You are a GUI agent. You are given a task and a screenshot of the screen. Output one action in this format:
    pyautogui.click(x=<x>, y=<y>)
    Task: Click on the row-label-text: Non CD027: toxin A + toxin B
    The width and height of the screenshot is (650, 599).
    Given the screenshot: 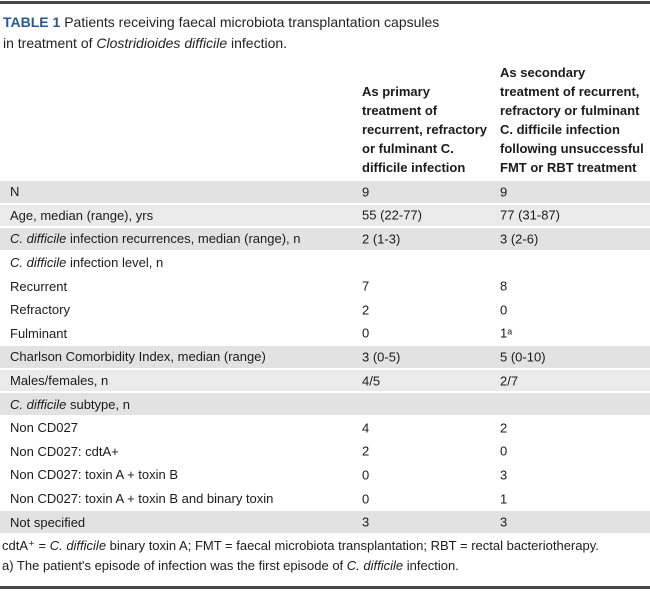 What is the action you would take?
    pyautogui.click(x=94, y=475)
    